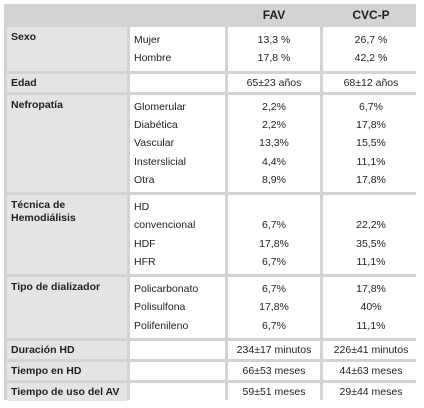 Image resolution: width=424 pixels, height=408 pixels. What do you see at coordinates (371, 243) in the screenshot?
I see `cvc-value: 35,5%` at bounding box center [371, 243].